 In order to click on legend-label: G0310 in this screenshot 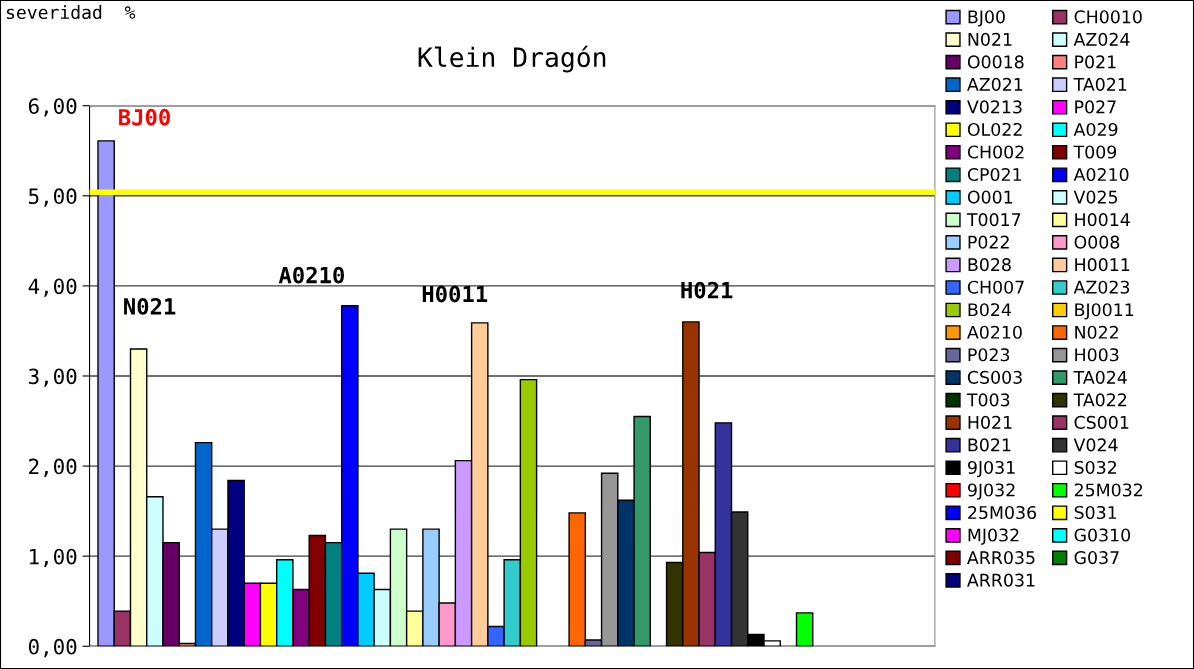, I will do `click(1102, 535)`.